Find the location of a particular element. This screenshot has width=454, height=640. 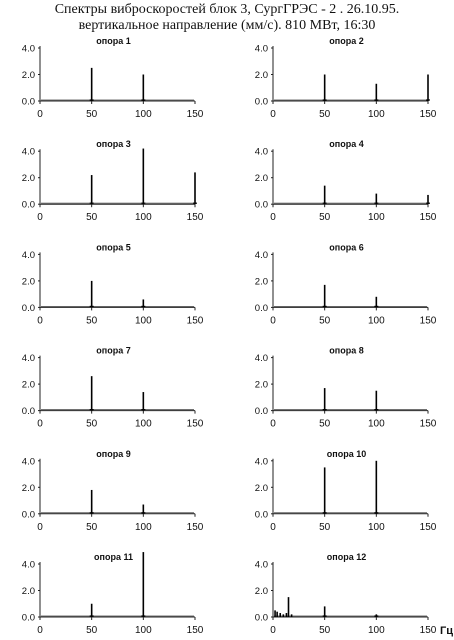

panel-8-y-tick-label: 4.0 is located at coordinates (261, 358).